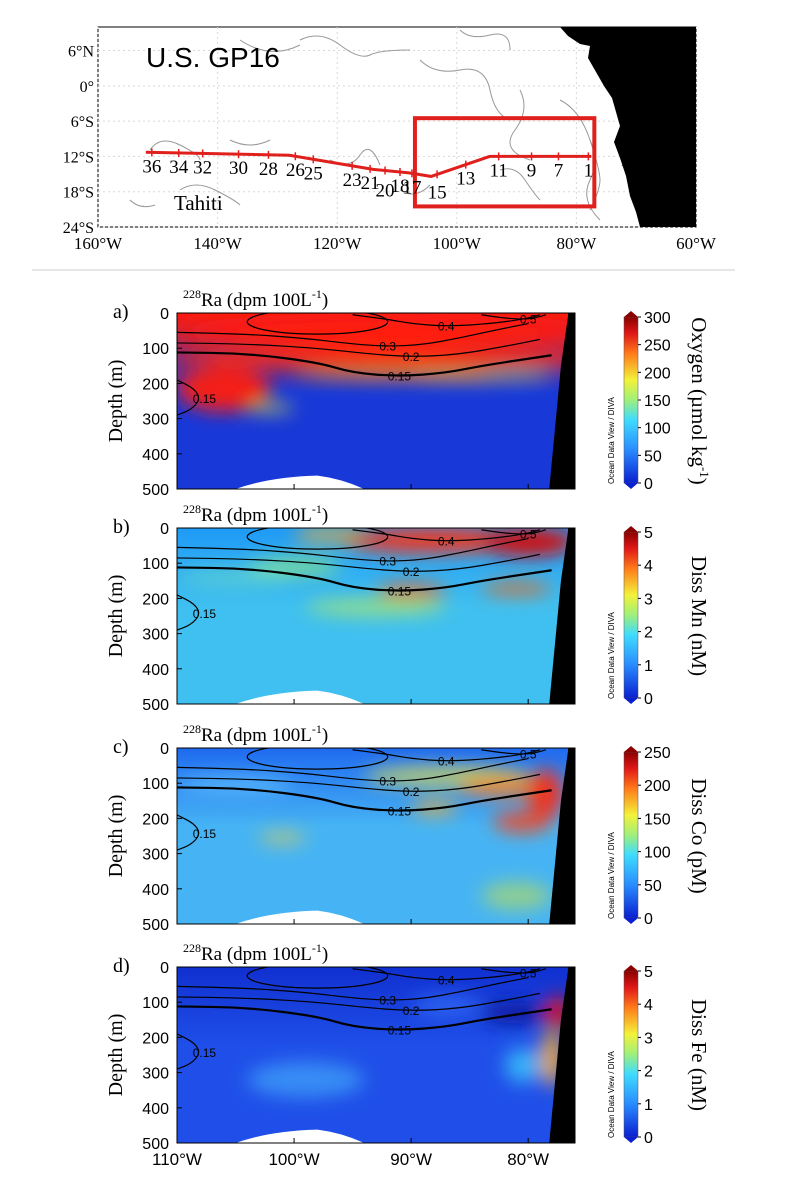 This screenshot has height=1177, width=800. What do you see at coordinates (352, 180) in the screenshot?
I see `station-label: 23` at bounding box center [352, 180].